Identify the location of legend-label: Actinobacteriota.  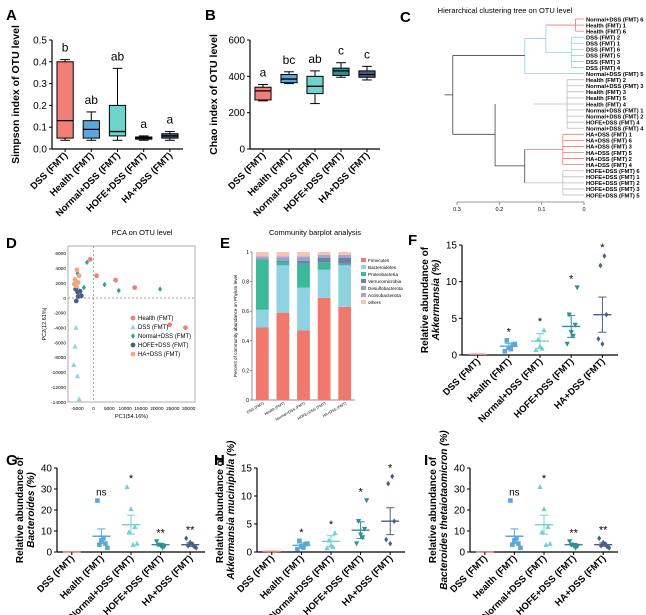
(384, 295).